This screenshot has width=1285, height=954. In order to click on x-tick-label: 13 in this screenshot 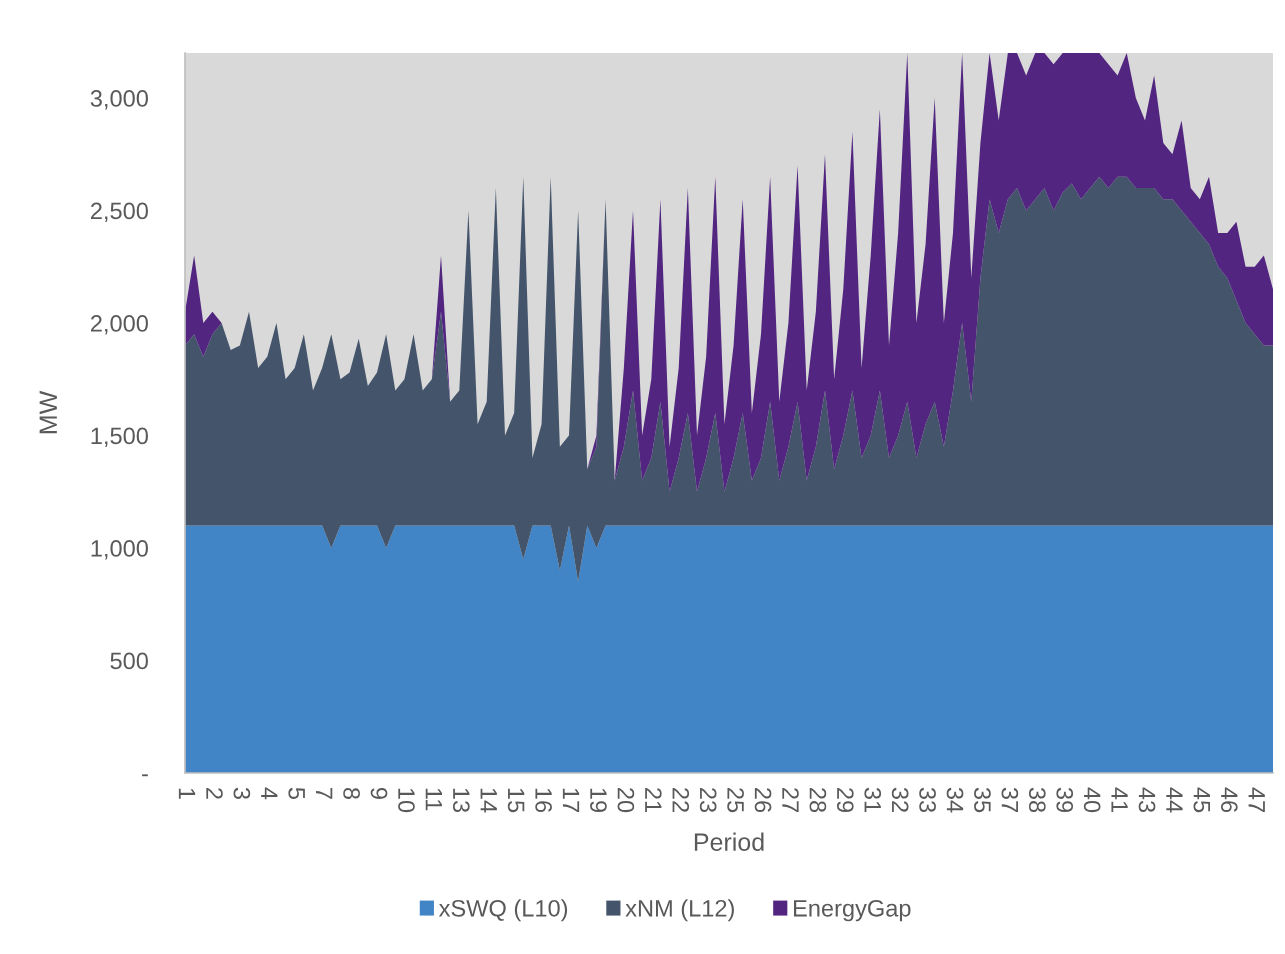, I will do `click(461, 800)`.